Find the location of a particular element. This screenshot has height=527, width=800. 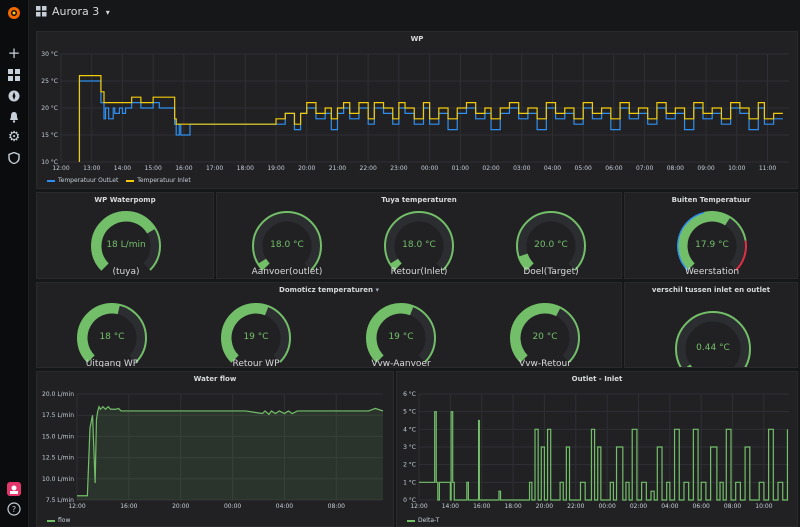

panel-title: Buiten Temperatuur is located at coordinates (711, 200).